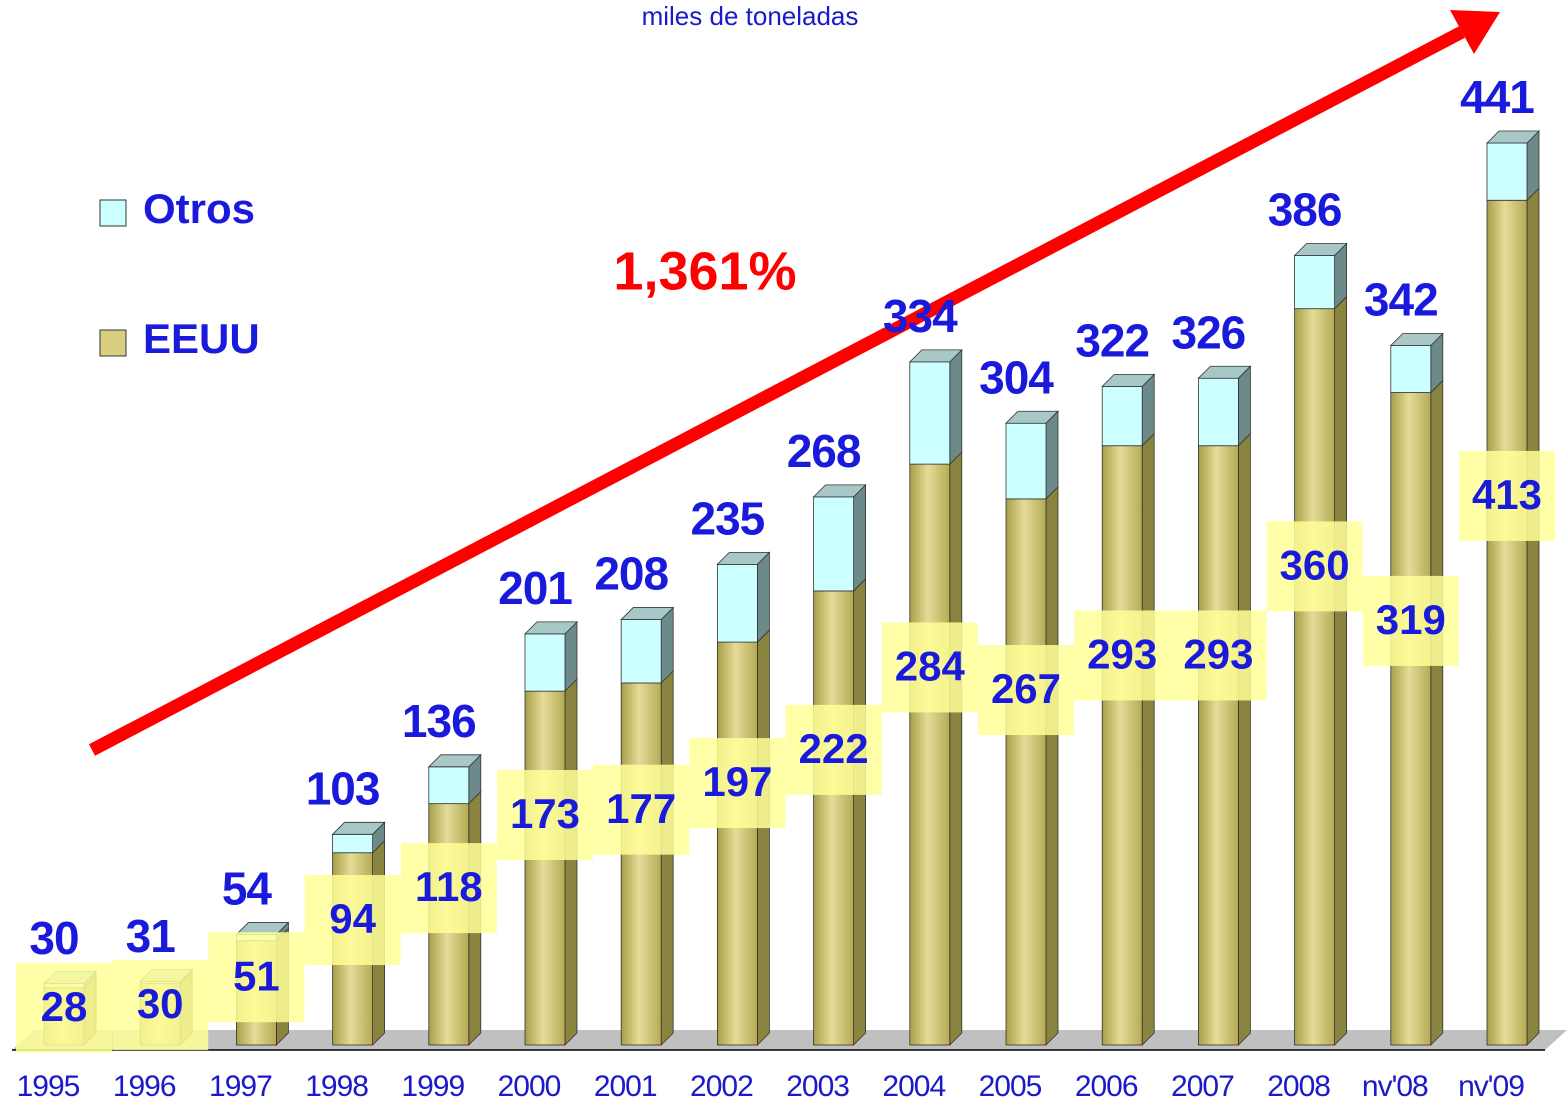 The width and height of the screenshot is (1567, 1108). I want to click on total-label: 268, so click(824, 451).